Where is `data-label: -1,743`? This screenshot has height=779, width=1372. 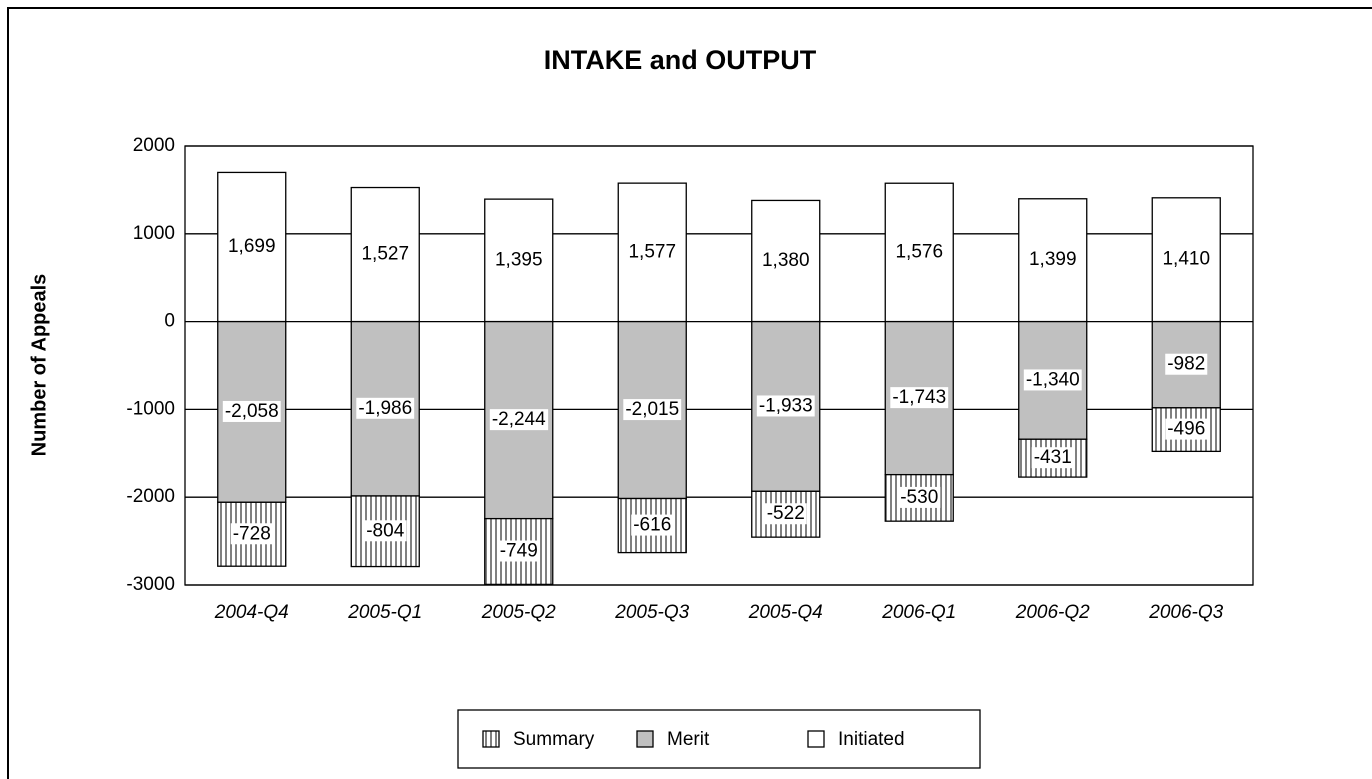
data-label: -1,743 is located at coordinates (919, 397).